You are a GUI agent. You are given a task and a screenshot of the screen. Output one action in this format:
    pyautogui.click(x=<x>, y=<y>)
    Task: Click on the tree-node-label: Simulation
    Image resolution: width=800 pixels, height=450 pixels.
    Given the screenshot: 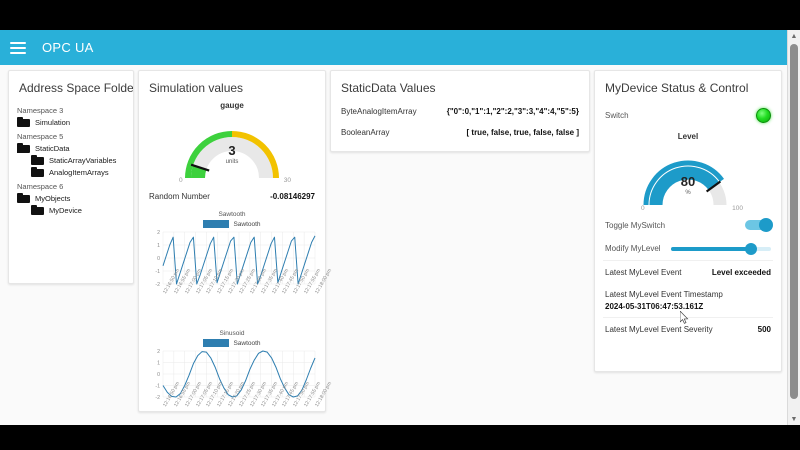 What is the action you would take?
    pyautogui.click(x=53, y=122)
    